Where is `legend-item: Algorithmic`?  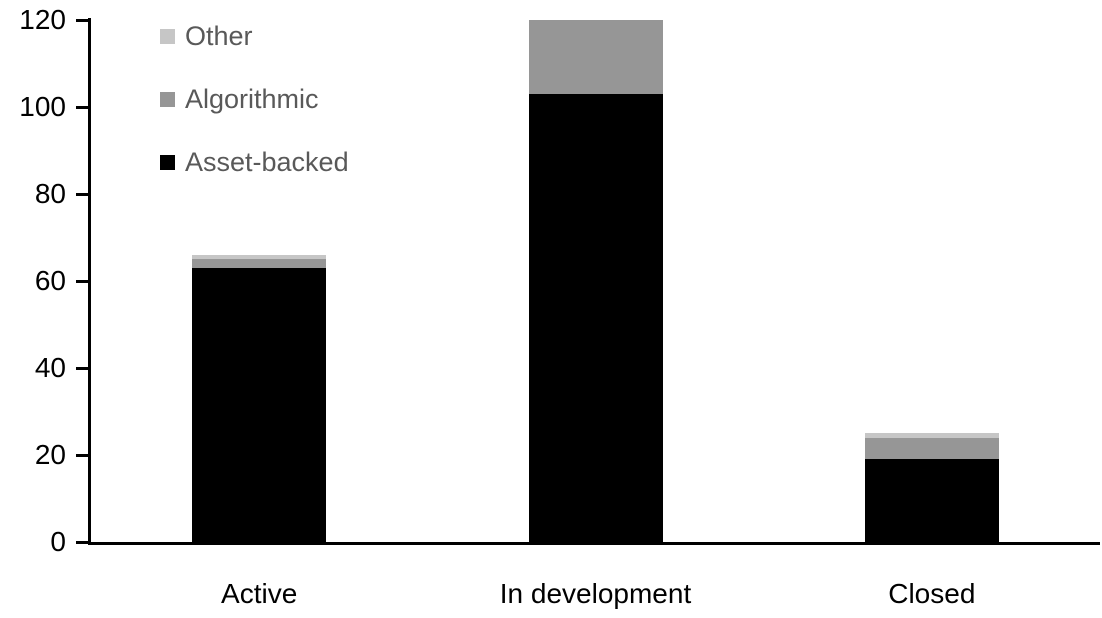
legend-item: Algorithmic is located at coordinates (239, 99).